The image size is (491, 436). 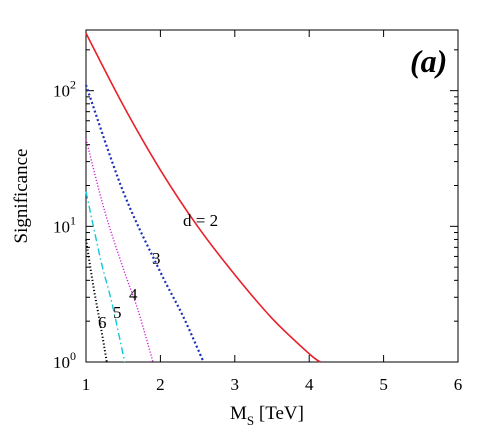 I want to click on series-label-3: 3, so click(x=156, y=258).